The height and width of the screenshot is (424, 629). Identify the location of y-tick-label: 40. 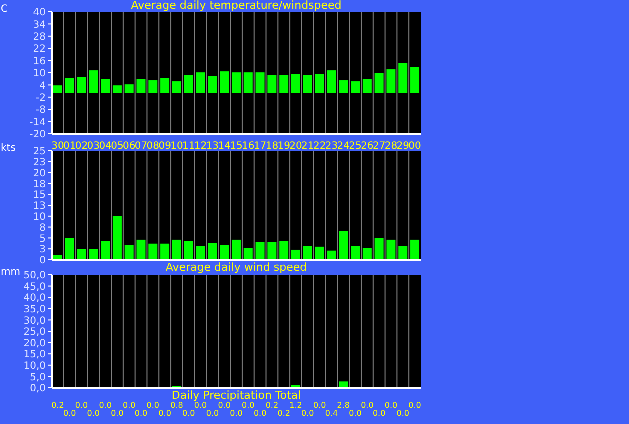
(39, 13).